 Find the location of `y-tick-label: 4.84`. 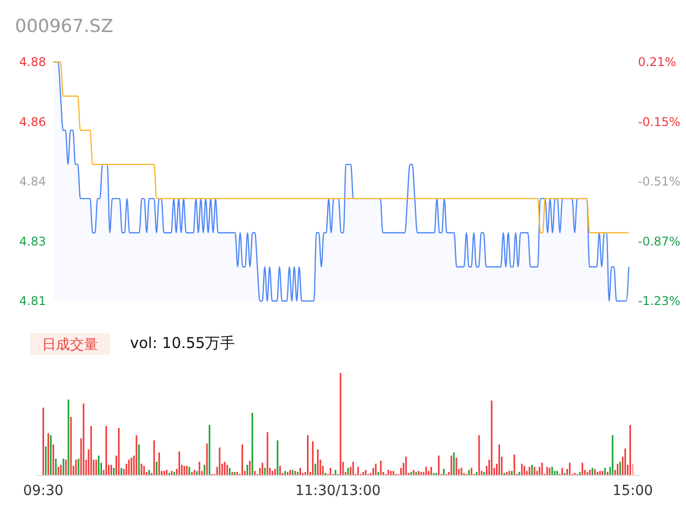

y-tick-label: 4.84 is located at coordinates (32, 181).